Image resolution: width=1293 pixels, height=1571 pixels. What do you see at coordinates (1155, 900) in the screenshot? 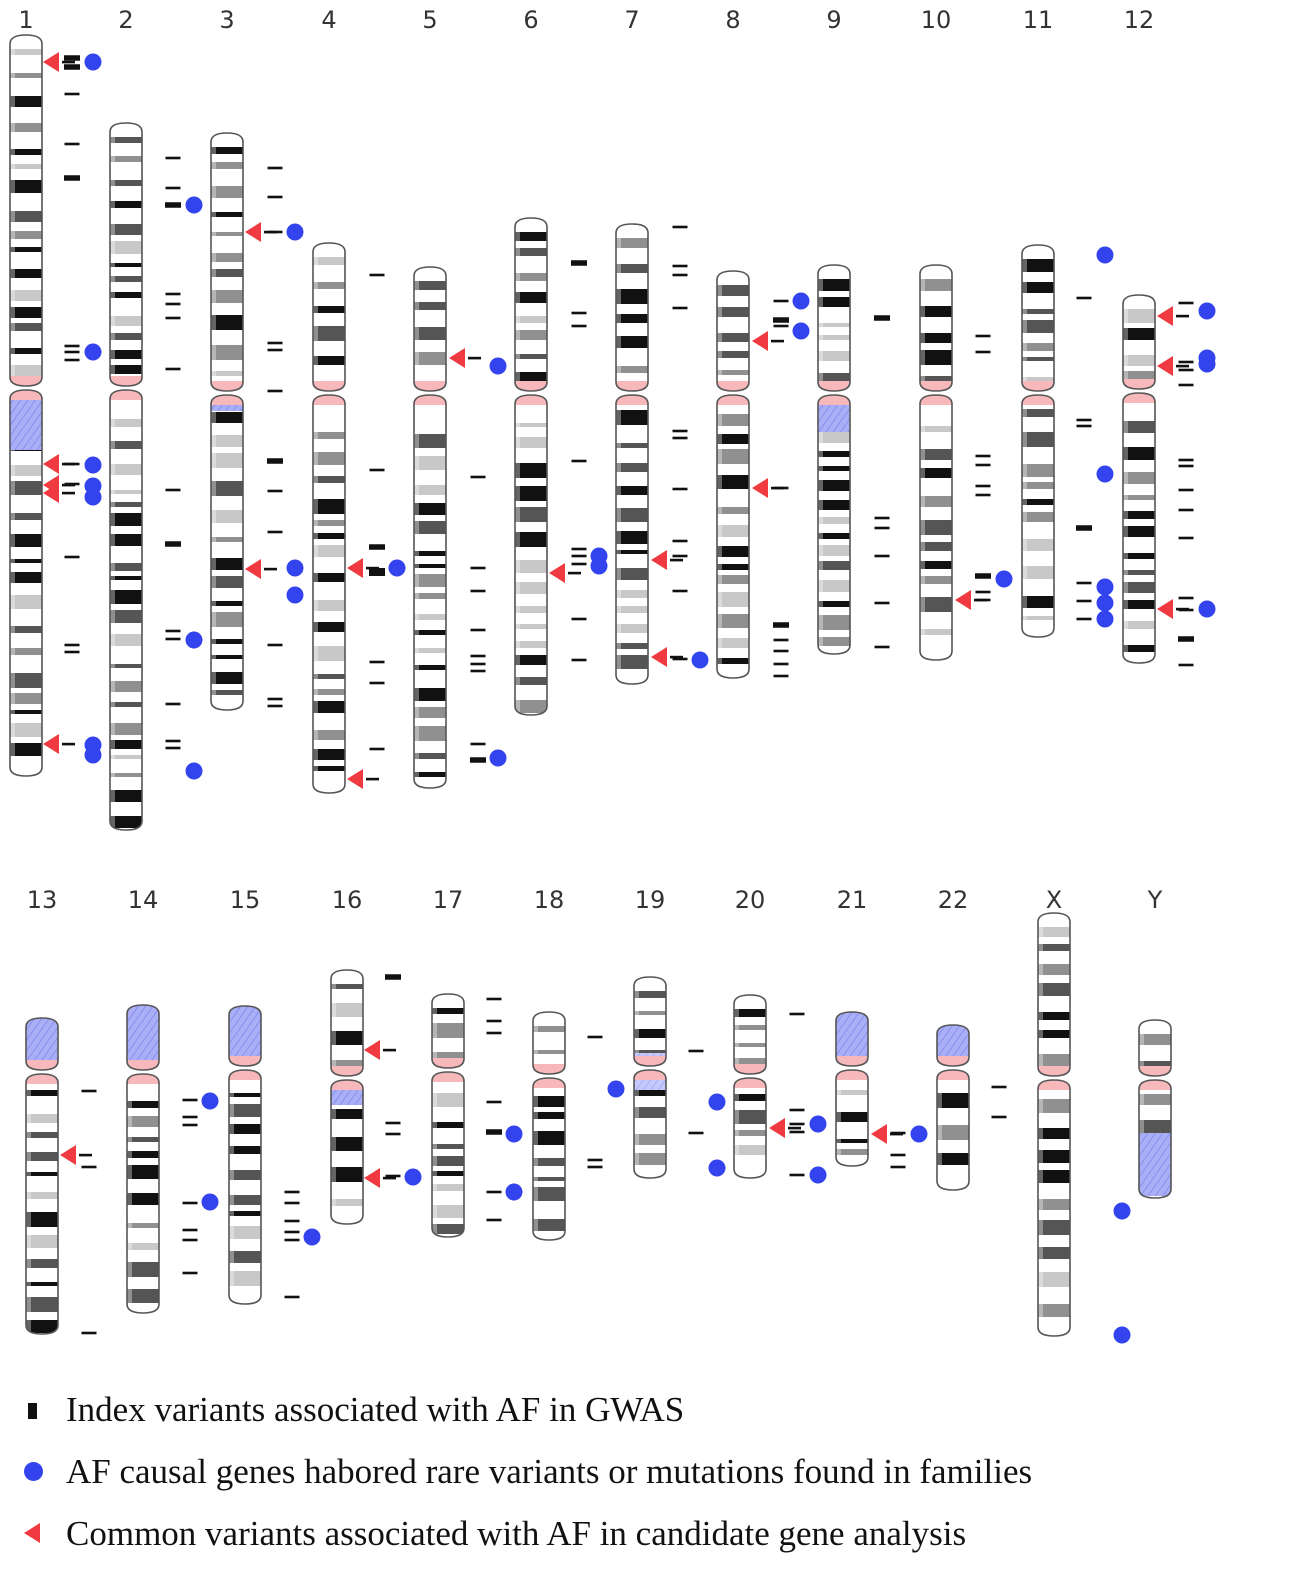
I see `chr-label-y: Y` at bounding box center [1155, 900].